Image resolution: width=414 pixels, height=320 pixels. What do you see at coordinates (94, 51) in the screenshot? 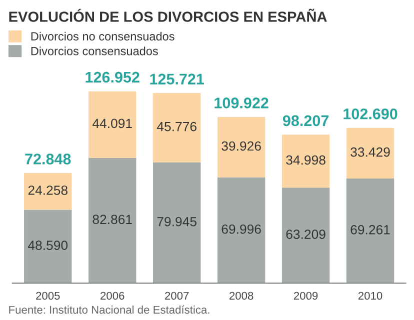
I see `legend-label: Divorcios consensuados` at bounding box center [94, 51].